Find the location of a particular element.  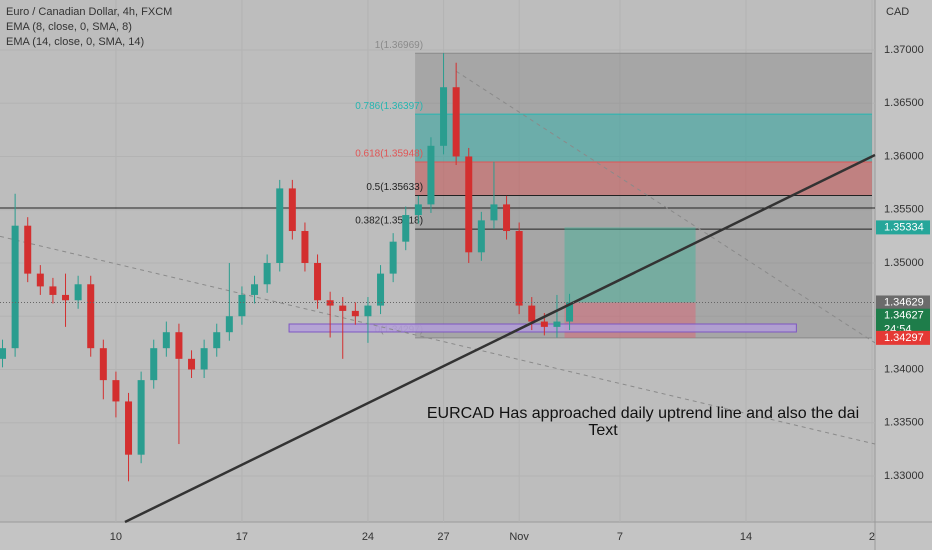

y-tick-label: 1.35000 is located at coordinates (904, 263).